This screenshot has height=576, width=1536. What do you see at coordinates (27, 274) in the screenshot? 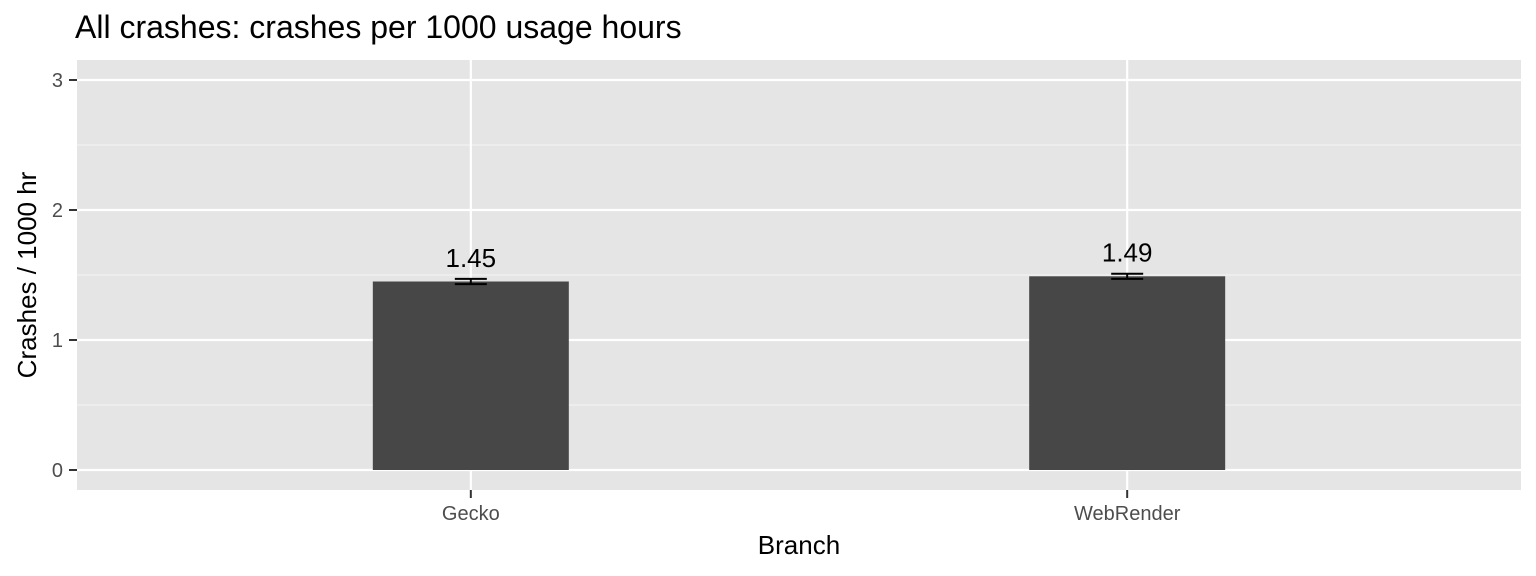
I see `y-axis-title: Crashes / 1000 hr` at bounding box center [27, 274].